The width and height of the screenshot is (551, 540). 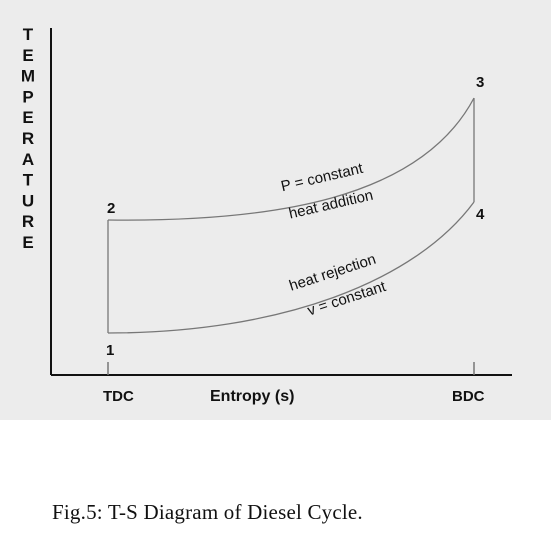 What do you see at coordinates (468, 396) in the screenshot?
I see `bdc-label: BDC` at bounding box center [468, 396].